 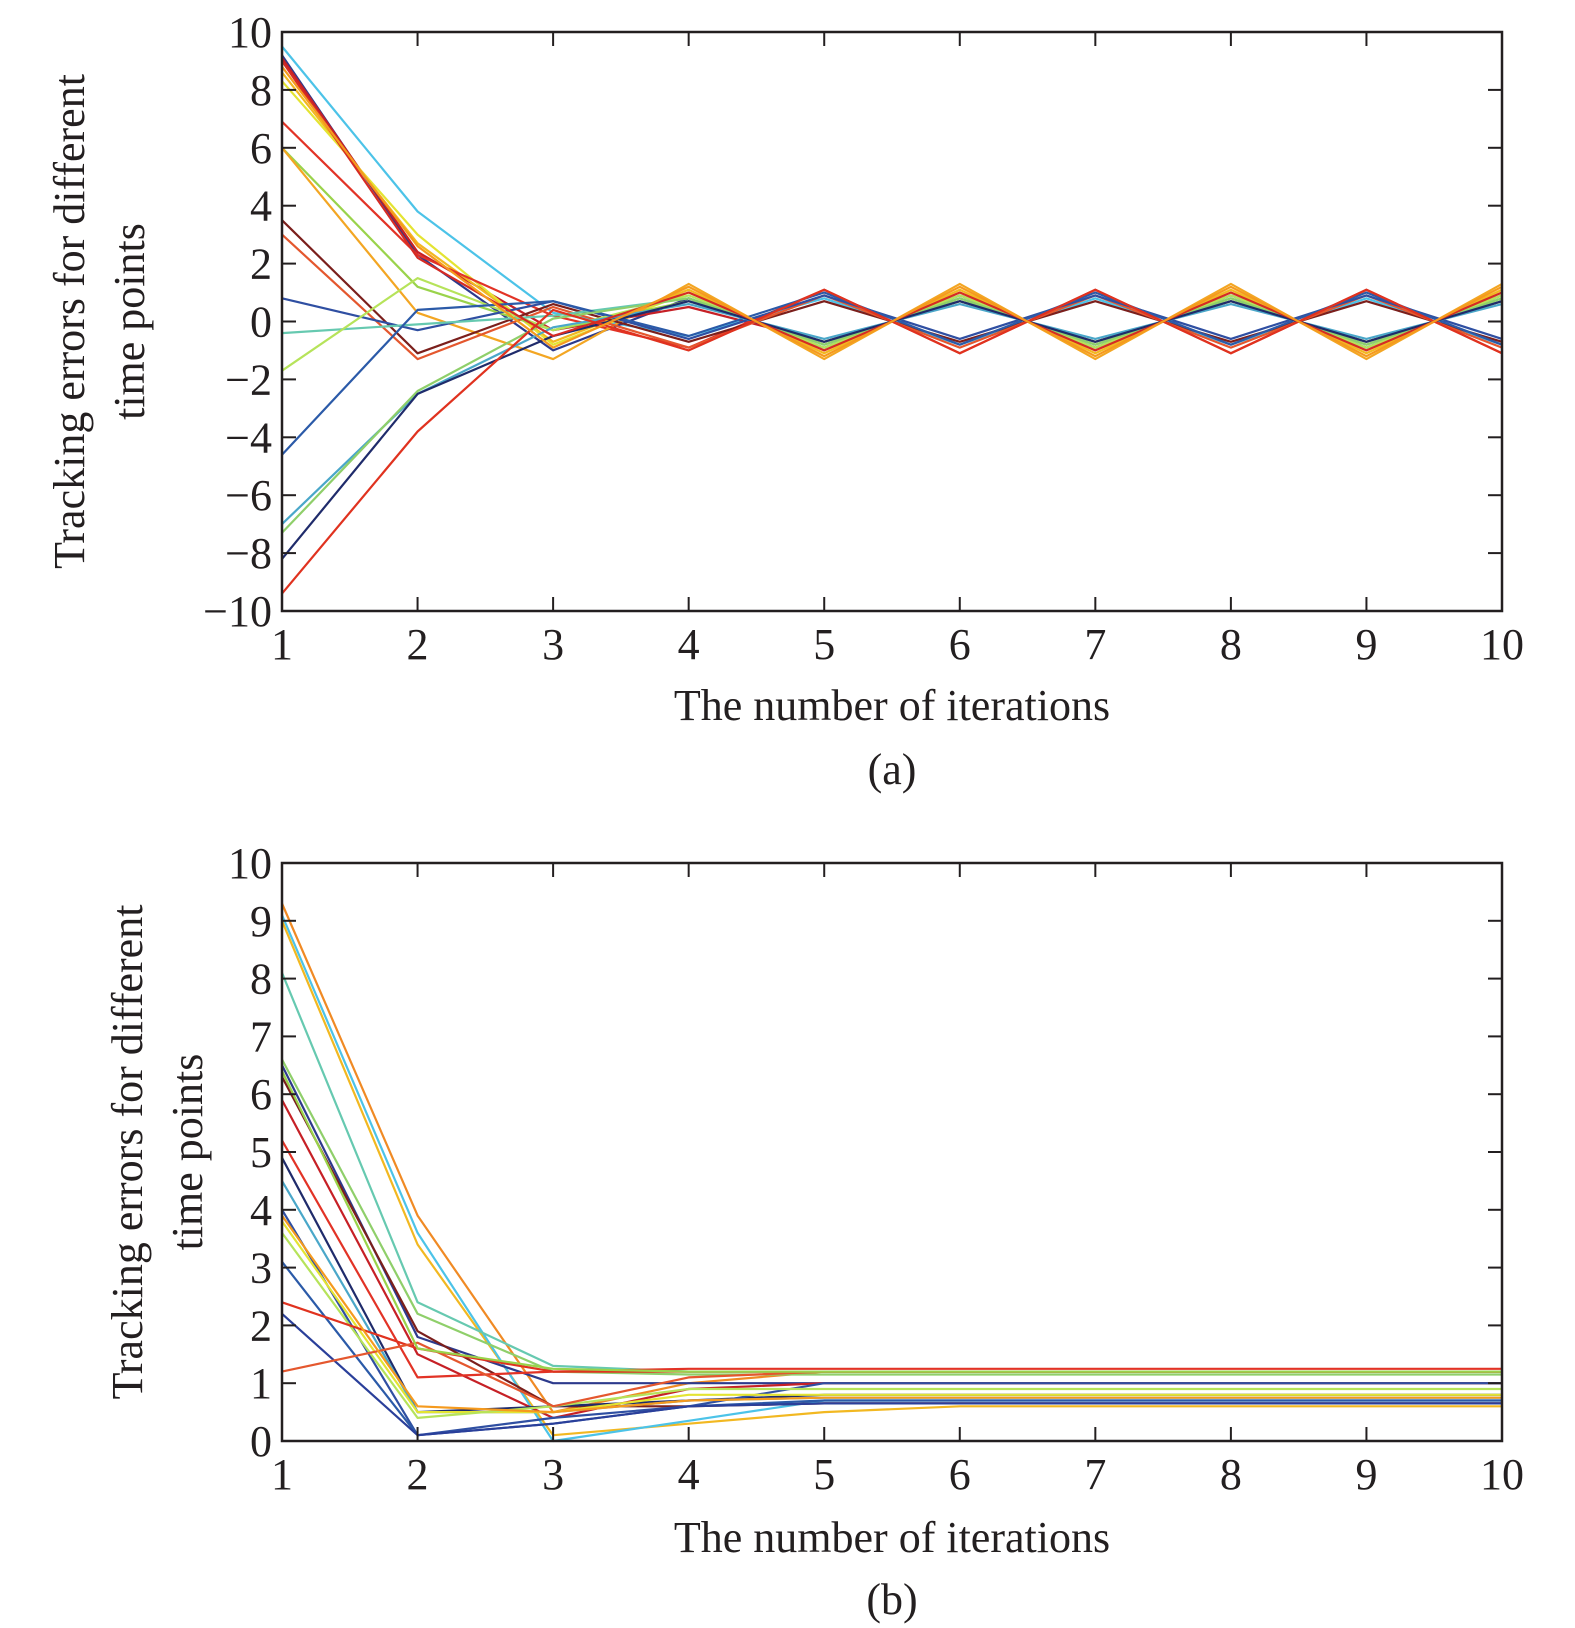 What do you see at coordinates (248, 495) in the screenshot?
I see `y-tick-label: −6` at bounding box center [248, 495].